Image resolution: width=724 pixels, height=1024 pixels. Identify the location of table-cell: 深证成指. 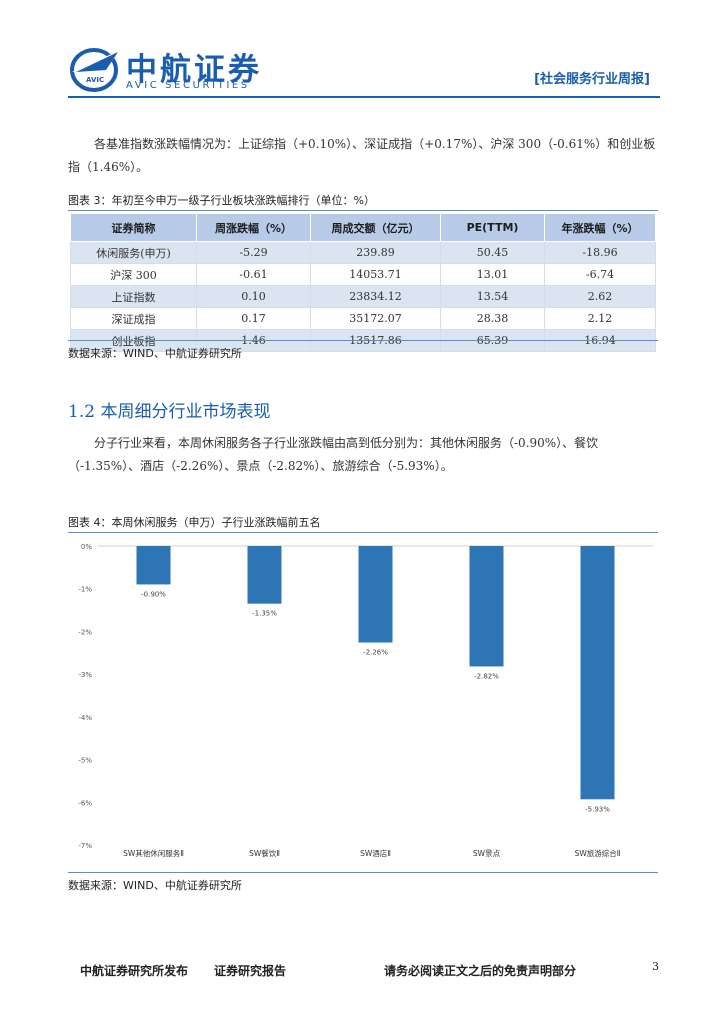
(133, 318).